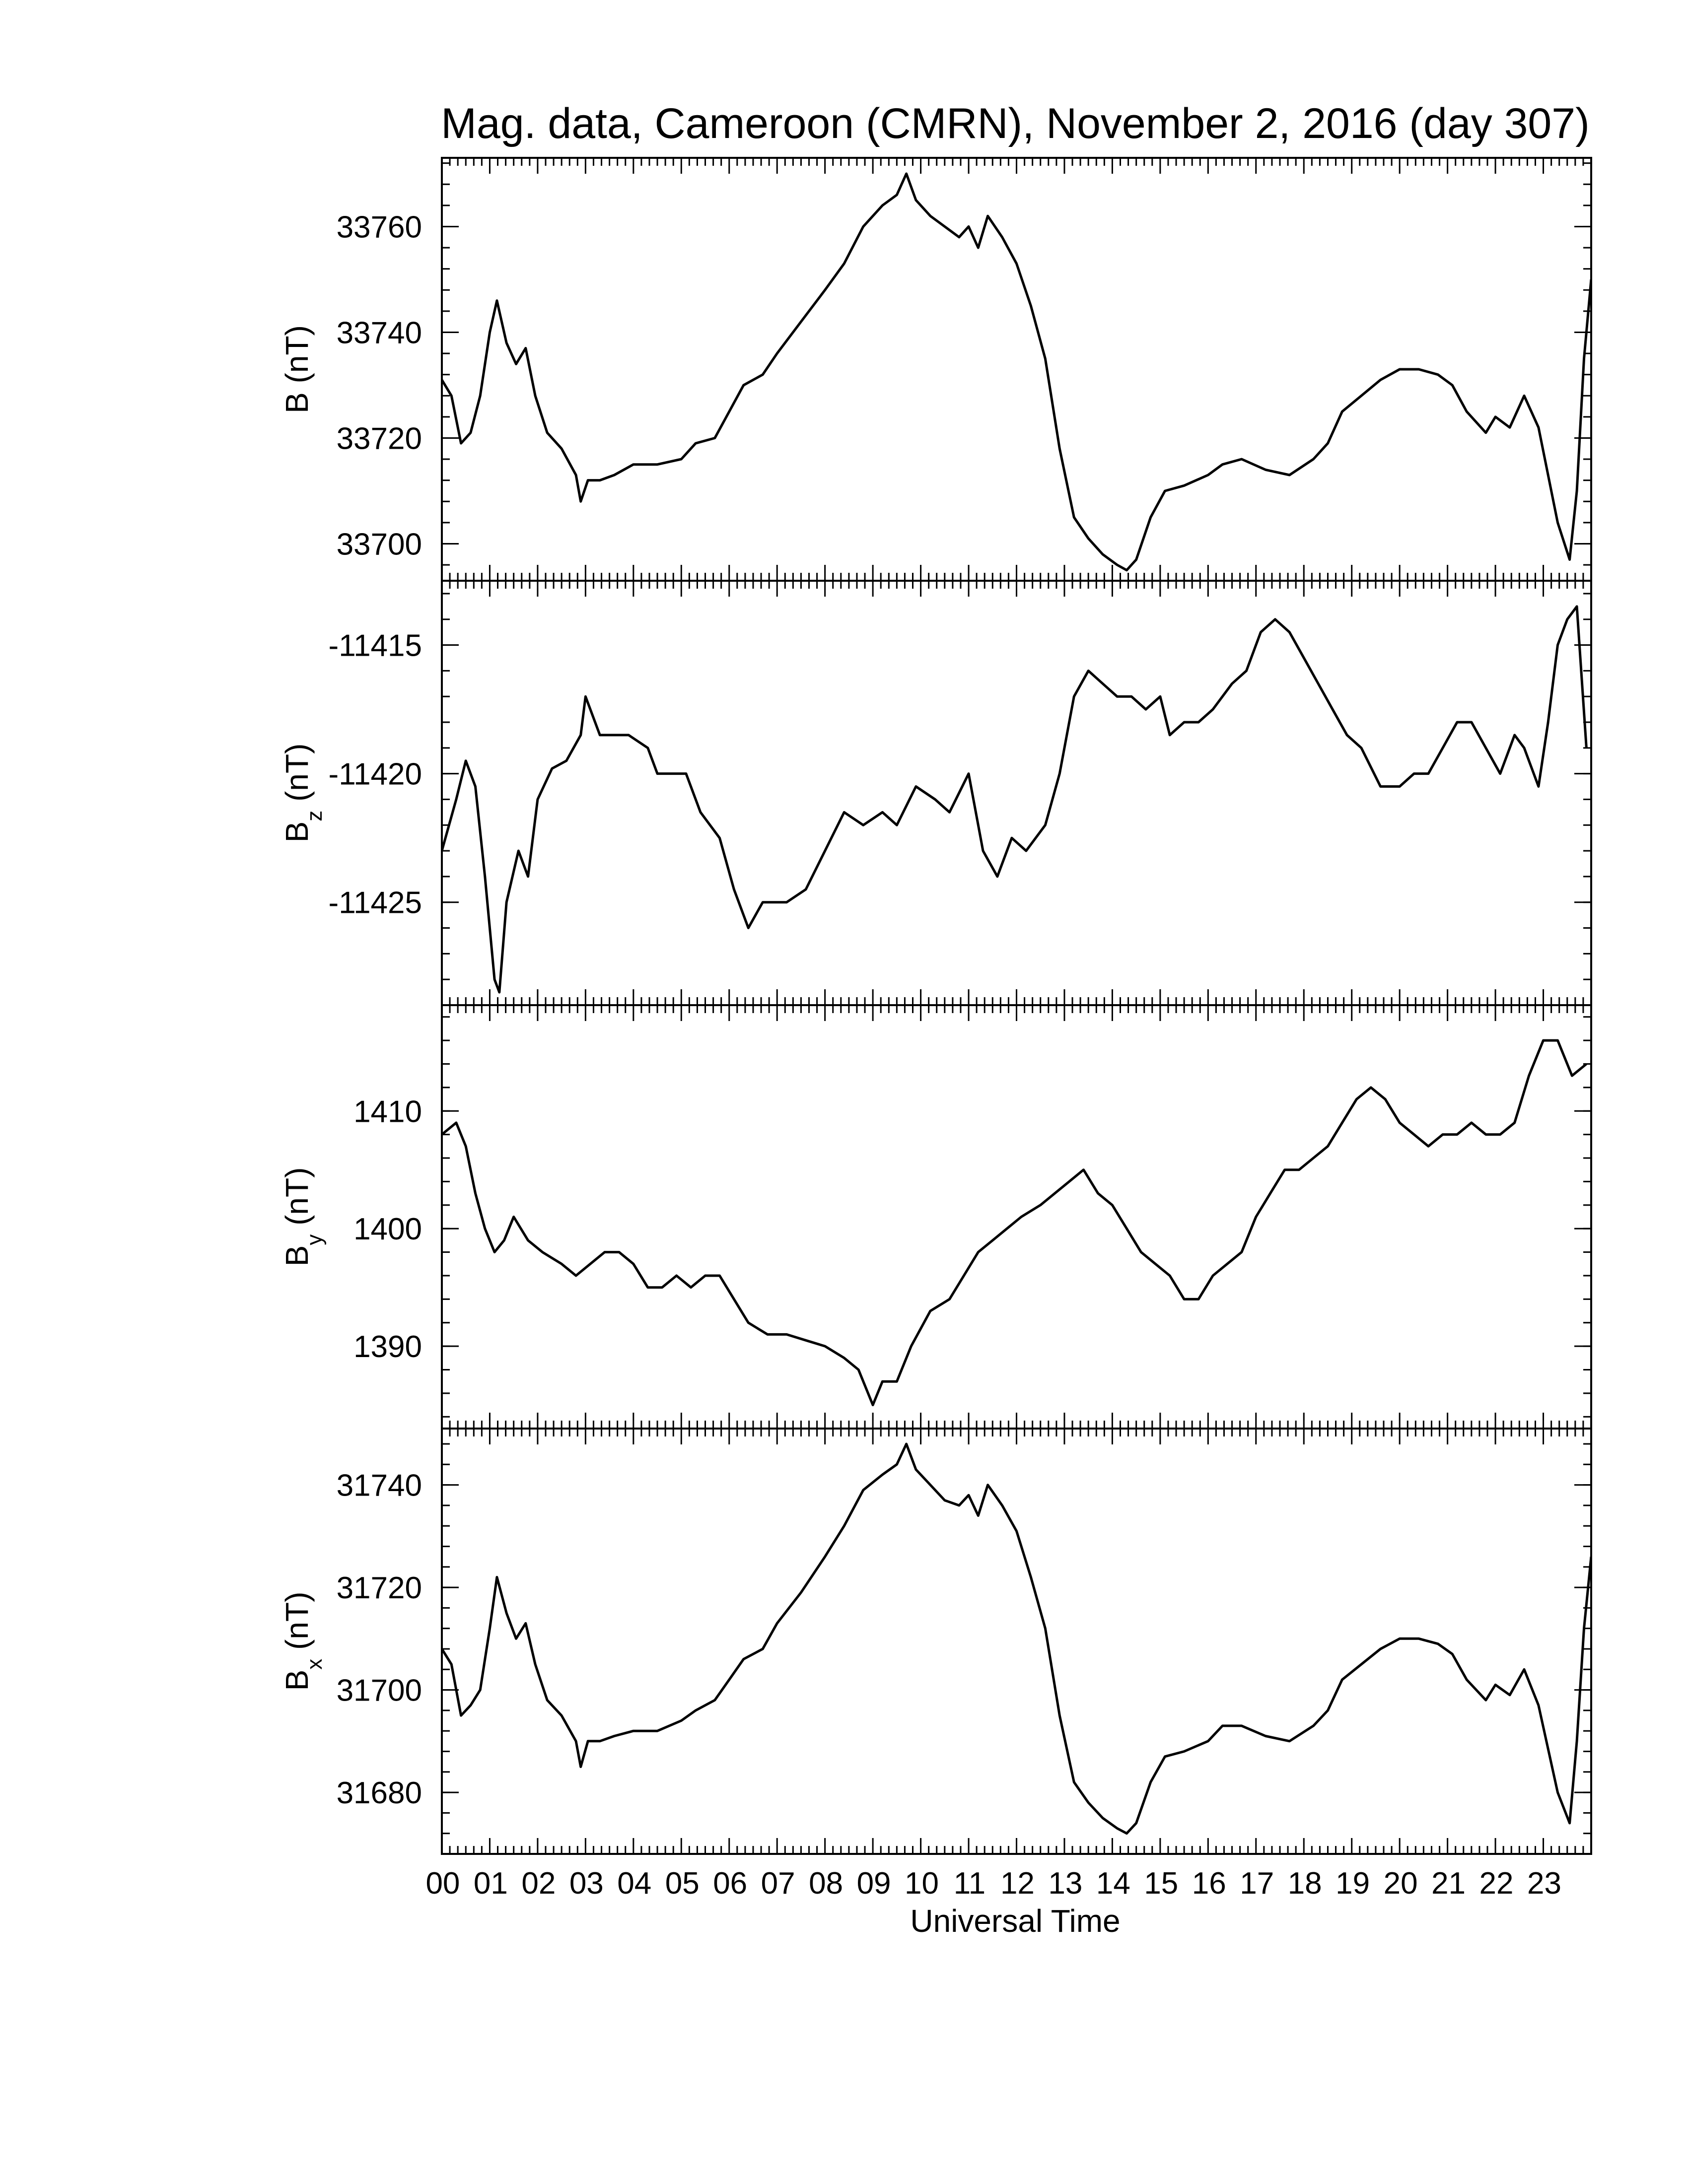 The image size is (1688, 2184). Describe the element at coordinates (1209, 1883) in the screenshot. I see `x-tick-label: 16` at that location.